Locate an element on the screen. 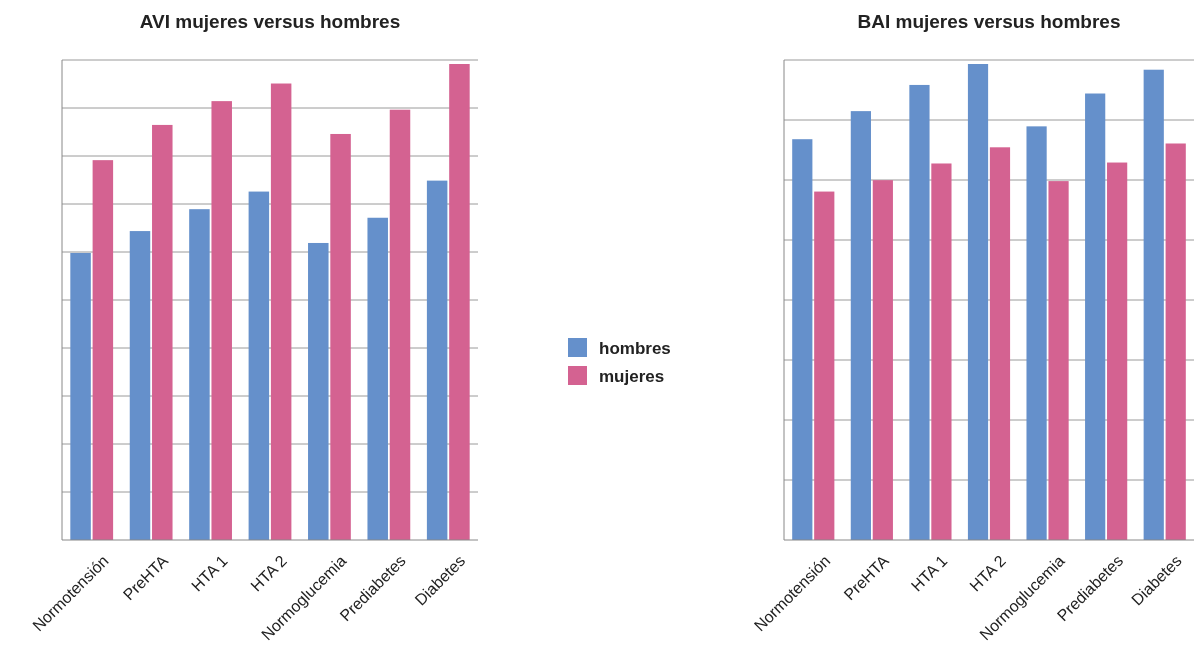 The height and width of the screenshot is (661, 1194). legend-label: mujeres is located at coordinates (632, 376).